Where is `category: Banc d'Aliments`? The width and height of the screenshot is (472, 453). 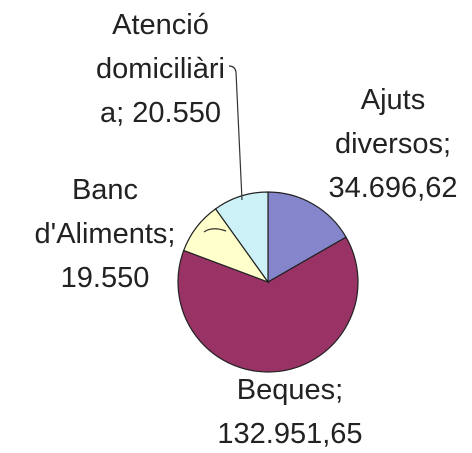
category: Banc d'Aliments is located at coordinates (101, 212).